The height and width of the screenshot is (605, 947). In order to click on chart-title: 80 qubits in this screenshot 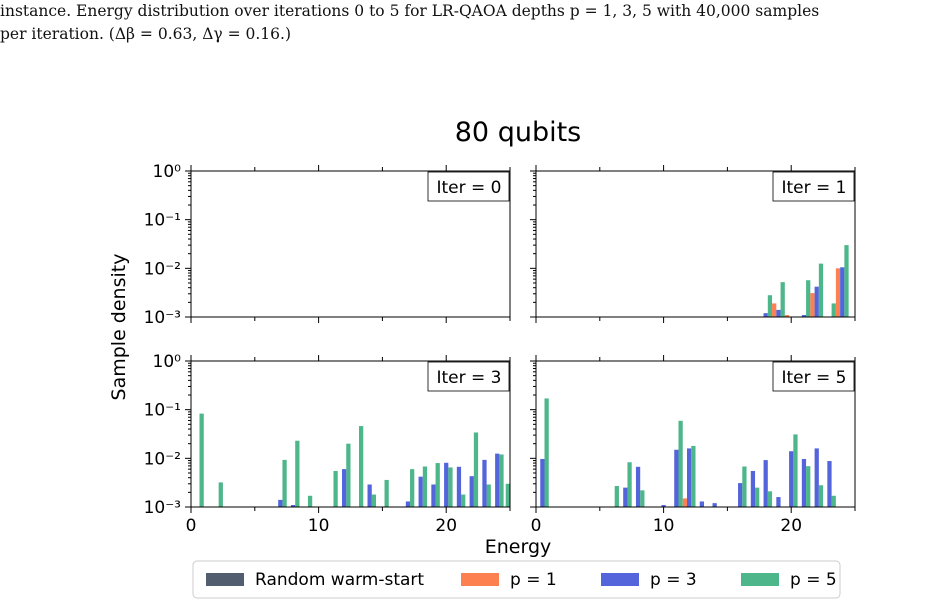, I will do `click(518, 132)`.